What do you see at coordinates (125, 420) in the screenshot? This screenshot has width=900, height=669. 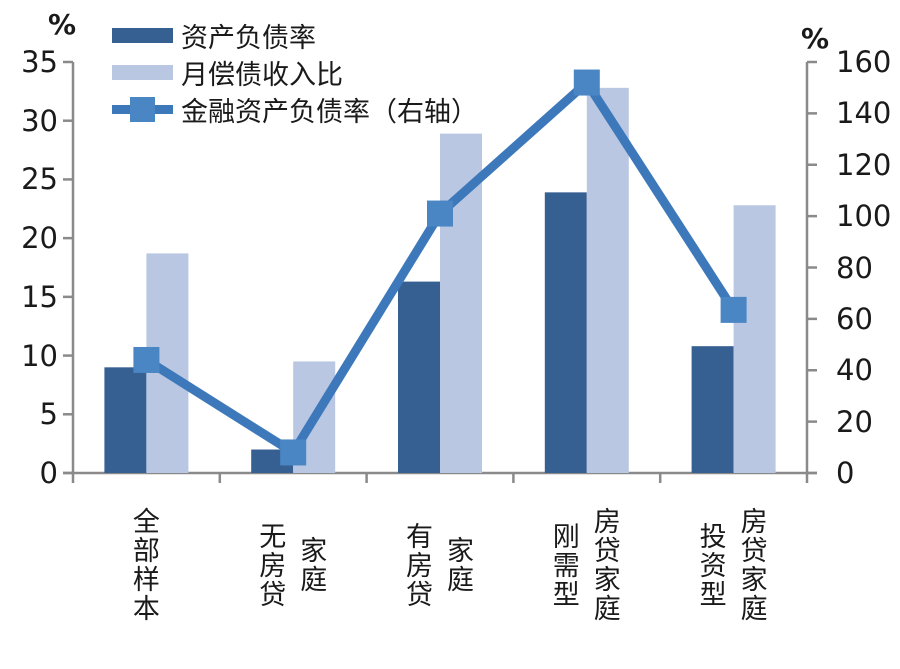 I see `bar-series1-cat1` at bounding box center [125, 420].